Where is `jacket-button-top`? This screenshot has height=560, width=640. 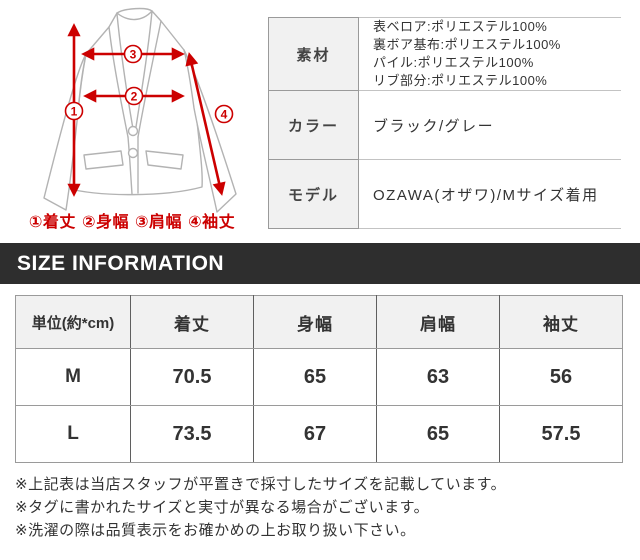
jacket-button-top is located at coordinates (133, 131).